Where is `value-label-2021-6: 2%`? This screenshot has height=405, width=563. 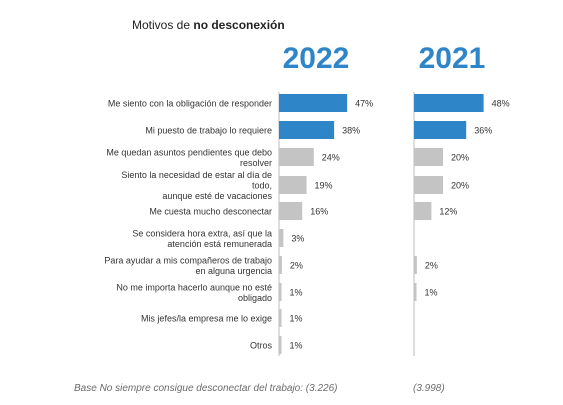
value-label-2021-6: 2% is located at coordinates (431, 266).